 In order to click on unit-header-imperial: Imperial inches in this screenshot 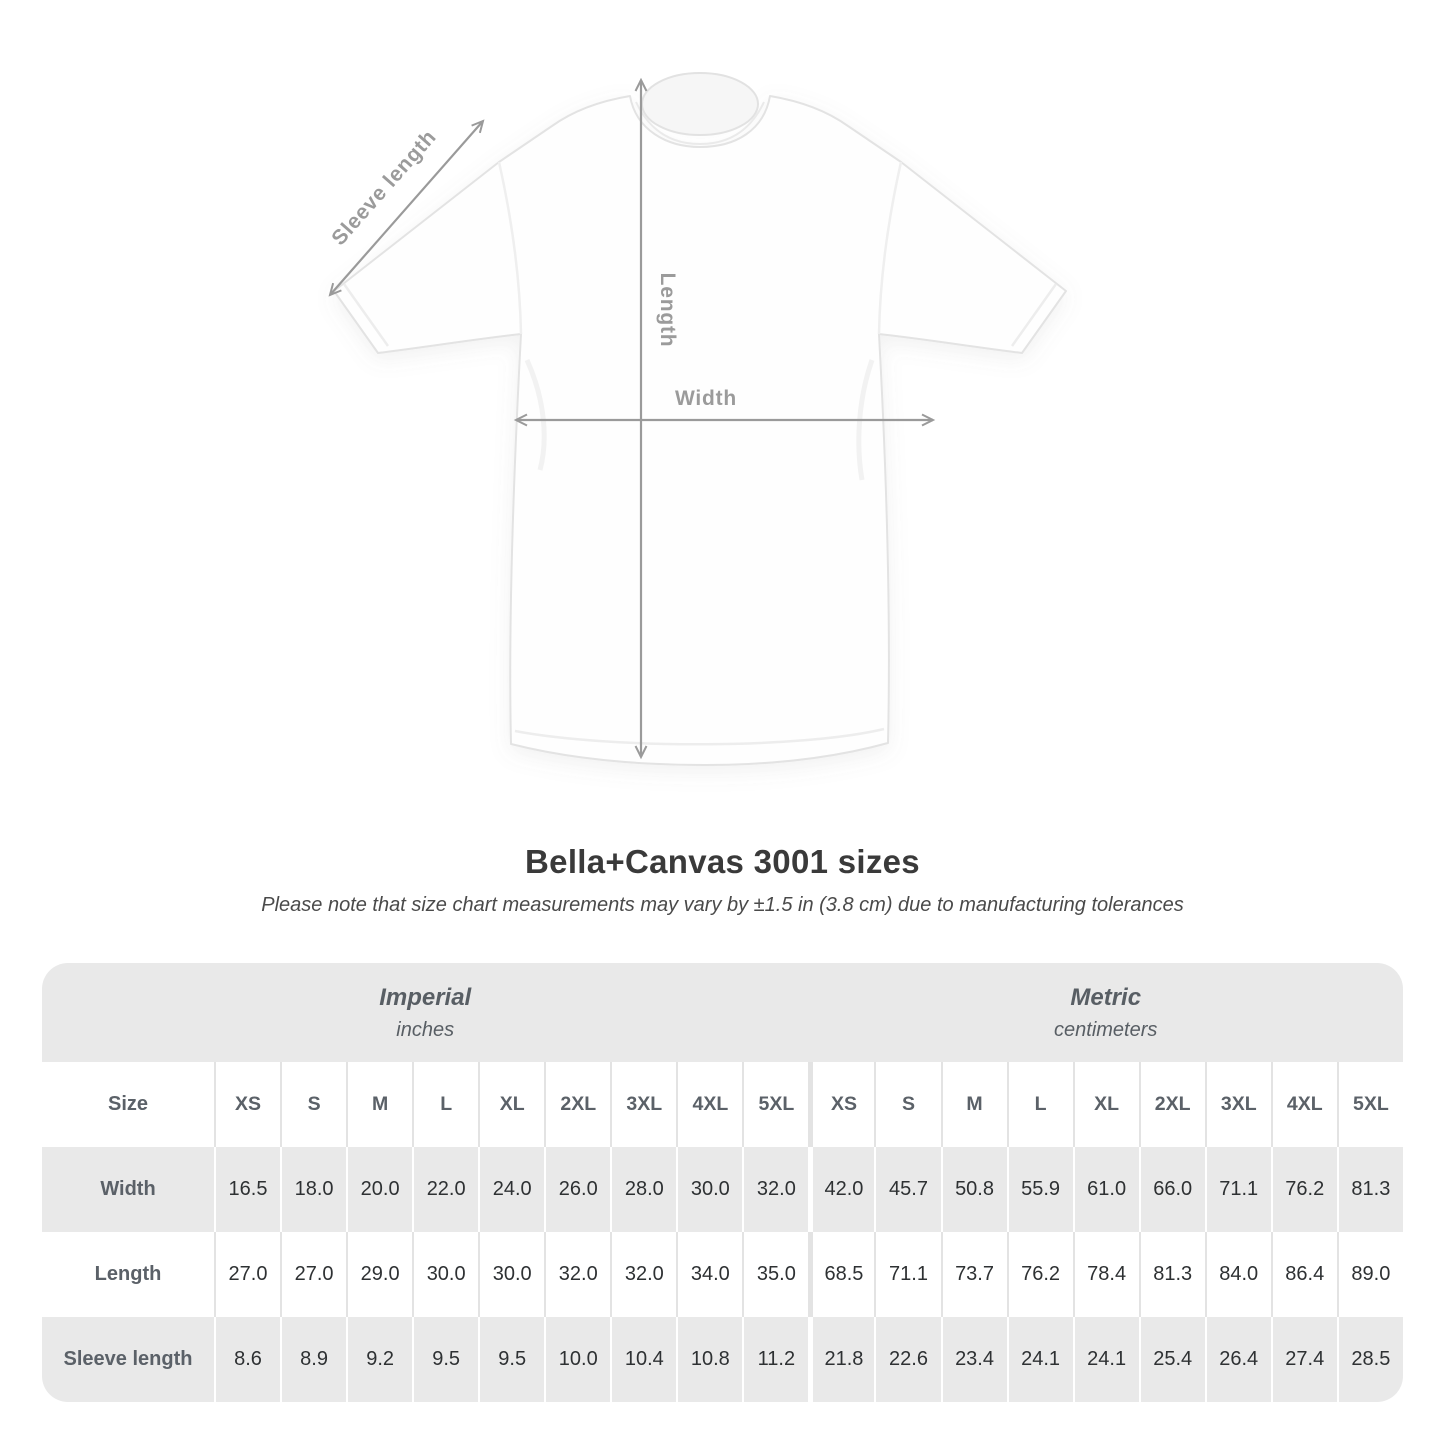, I will do `click(425, 1012)`.